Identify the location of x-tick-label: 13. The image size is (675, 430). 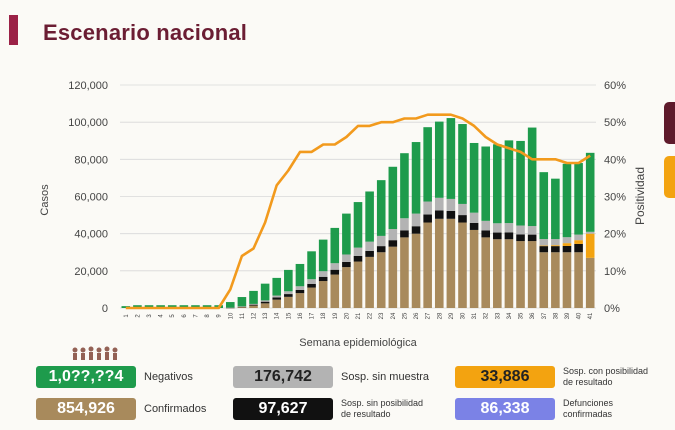
(266, 315).